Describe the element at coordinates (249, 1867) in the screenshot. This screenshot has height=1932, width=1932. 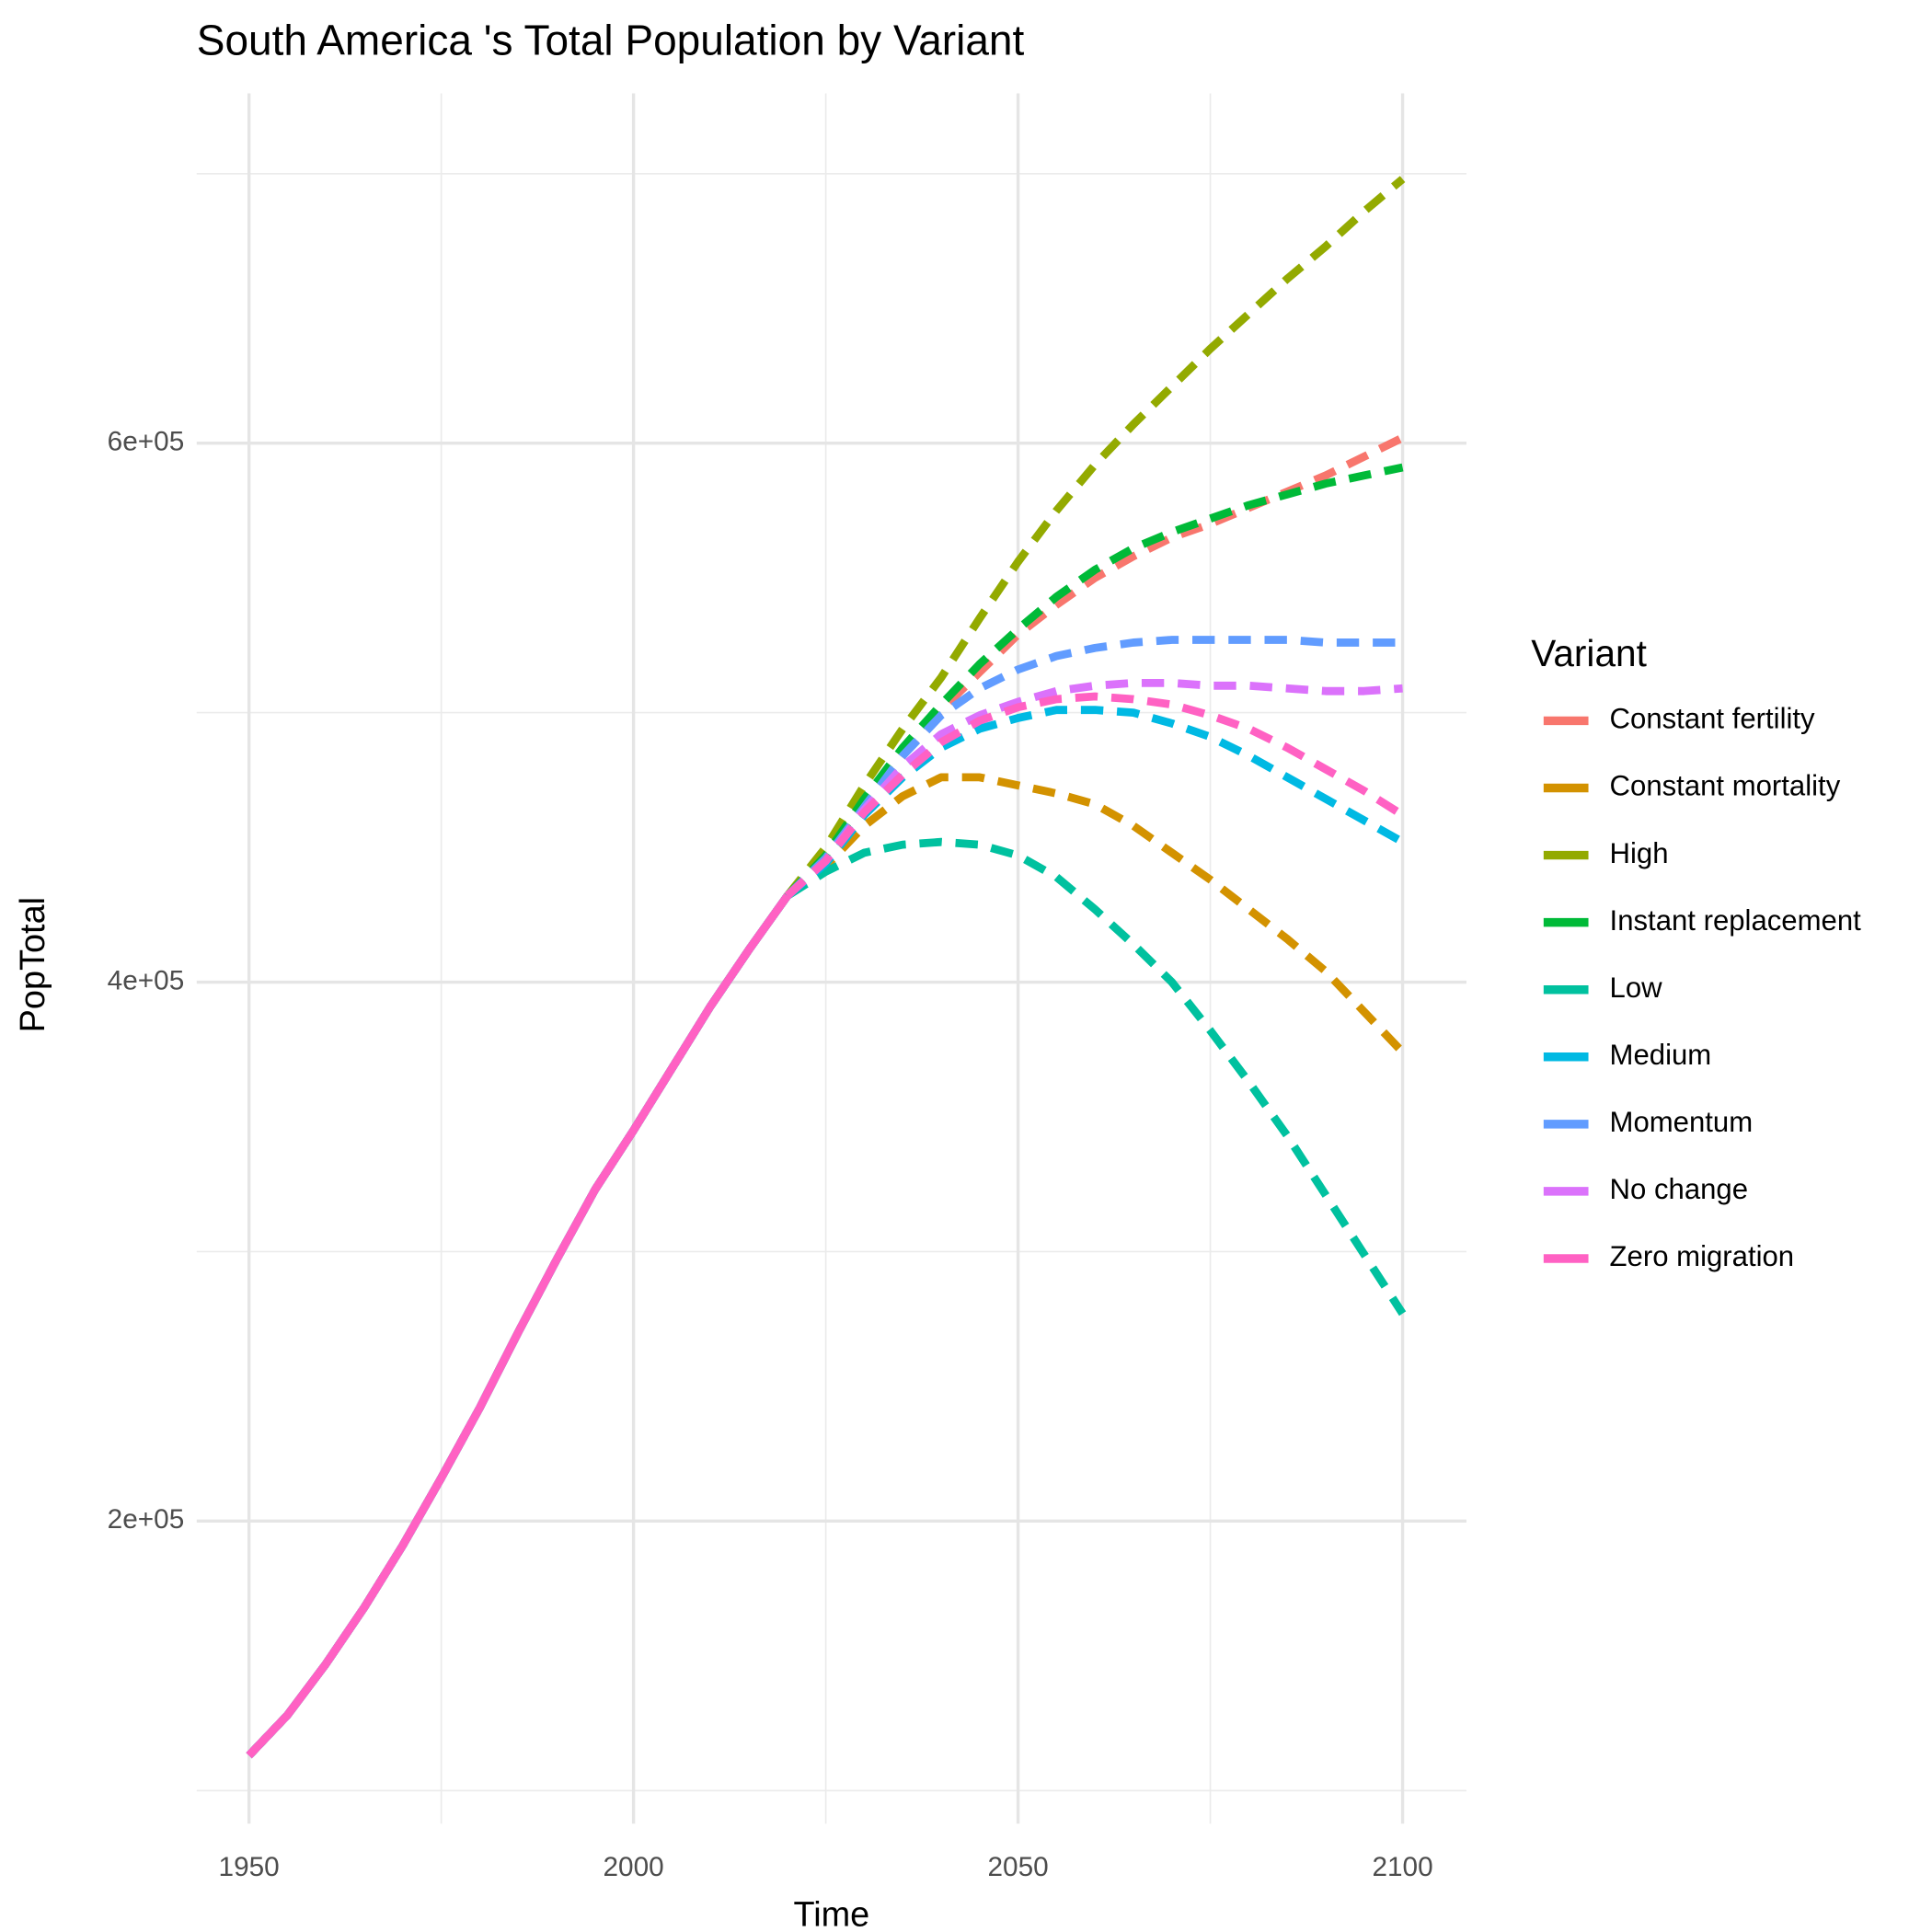
I see `x-tick-label: 1950` at that location.